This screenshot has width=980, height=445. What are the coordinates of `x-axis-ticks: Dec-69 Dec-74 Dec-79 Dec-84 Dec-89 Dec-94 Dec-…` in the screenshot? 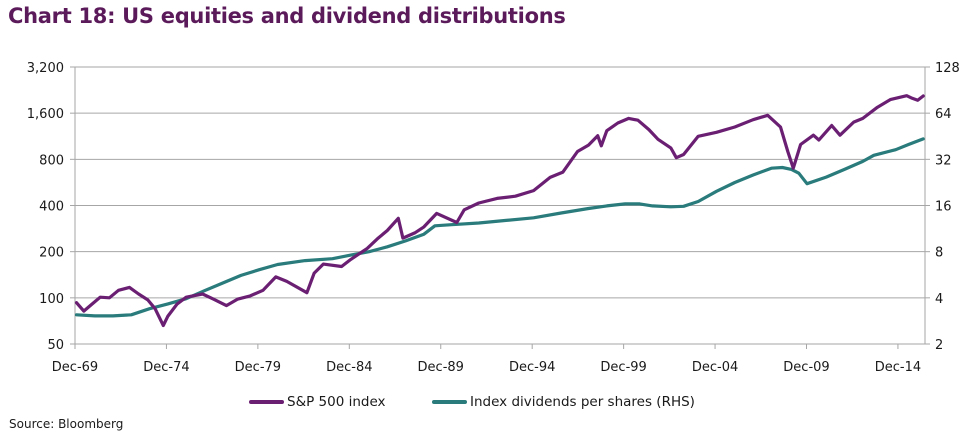 It's located at (486, 359).